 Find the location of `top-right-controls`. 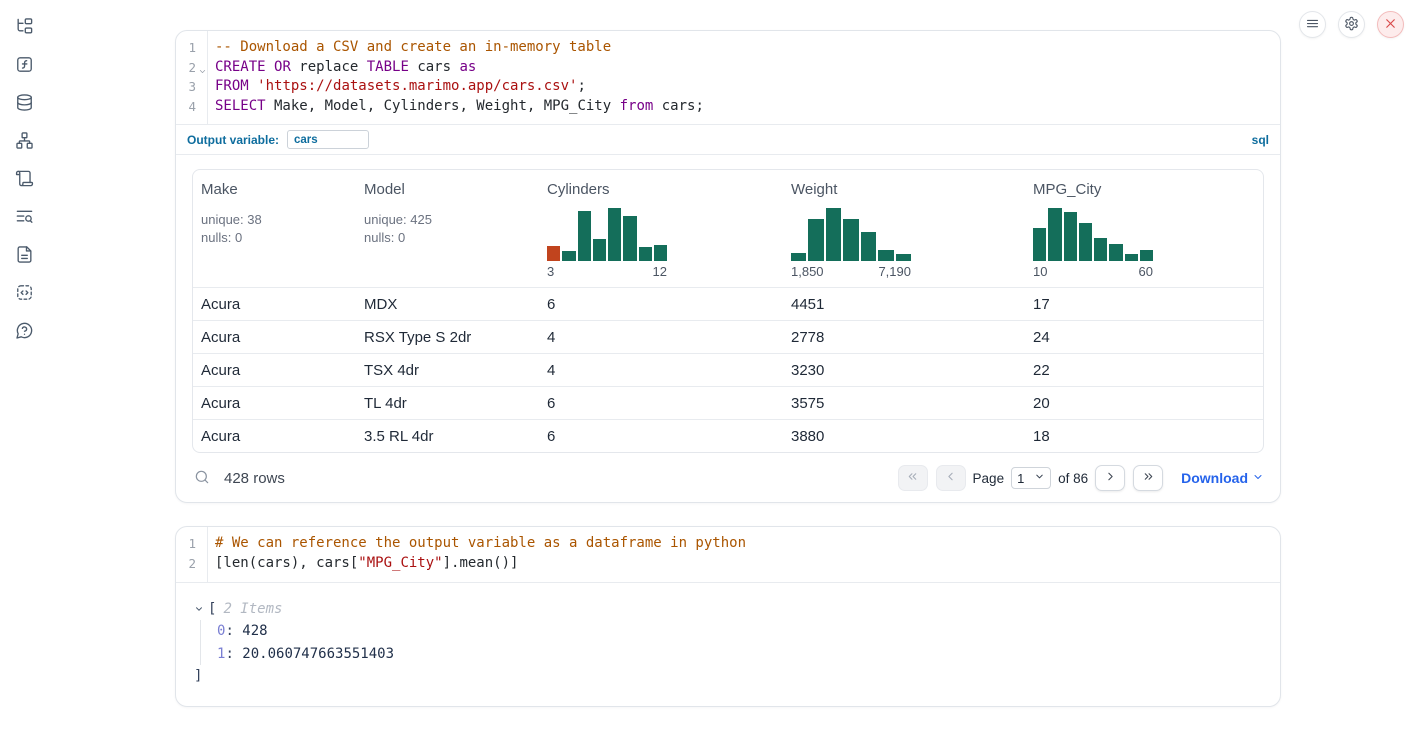

top-right-controls is located at coordinates (1351, 24).